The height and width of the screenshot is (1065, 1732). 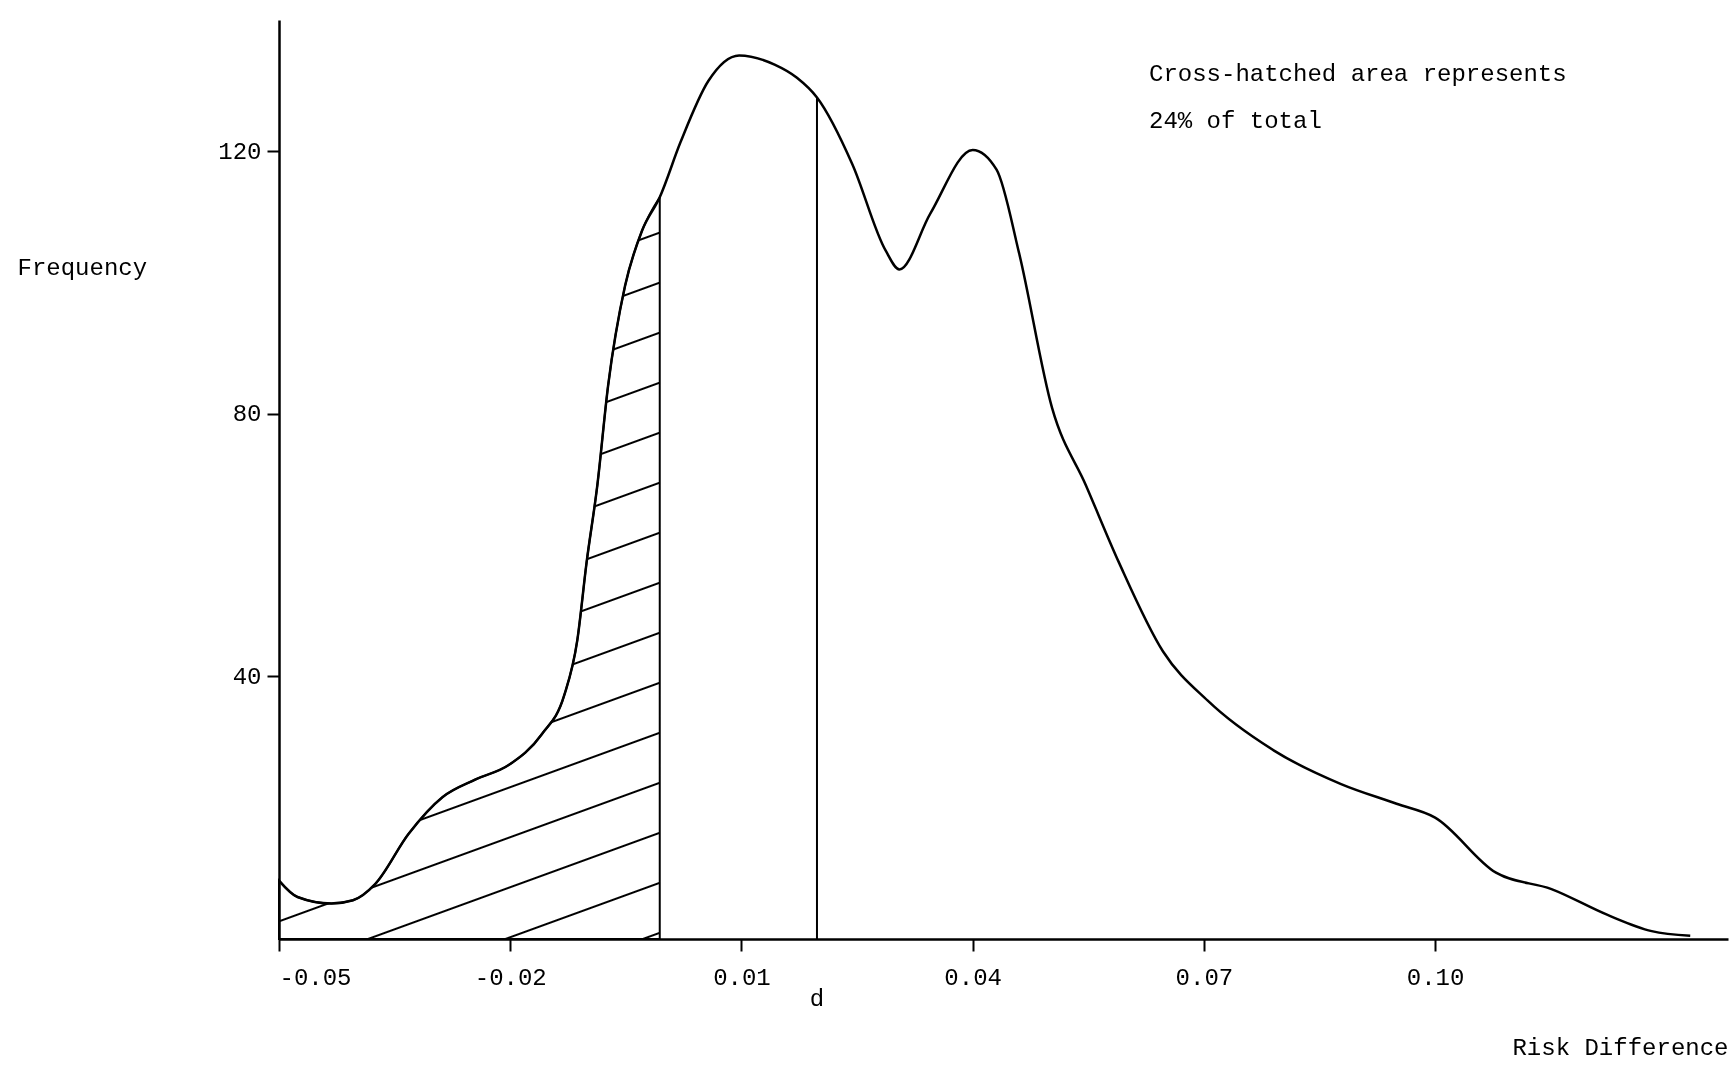 What do you see at coordinates (817, 999) in the screenshot?
I see `ref-line-label: d` at bounding box center [817, 999].